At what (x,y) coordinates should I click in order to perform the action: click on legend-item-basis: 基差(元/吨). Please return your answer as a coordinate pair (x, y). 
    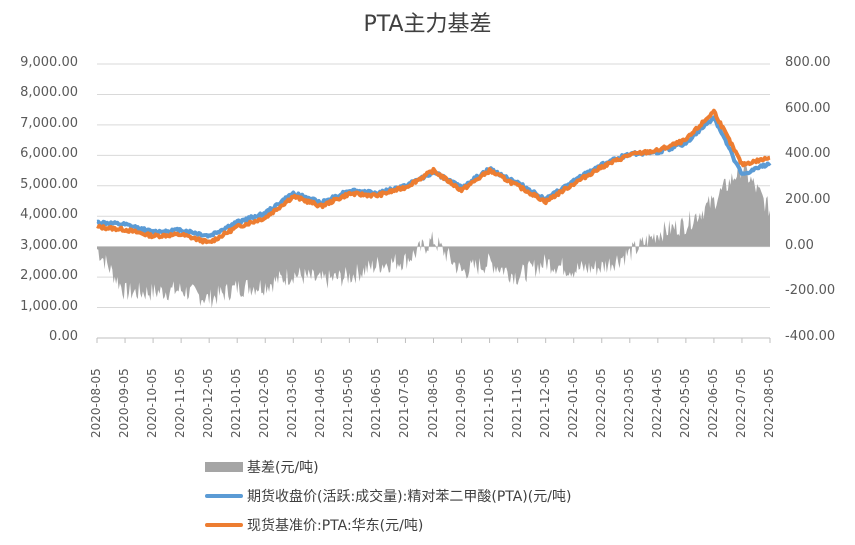
    Looking at the image, I should click on (388, 466).